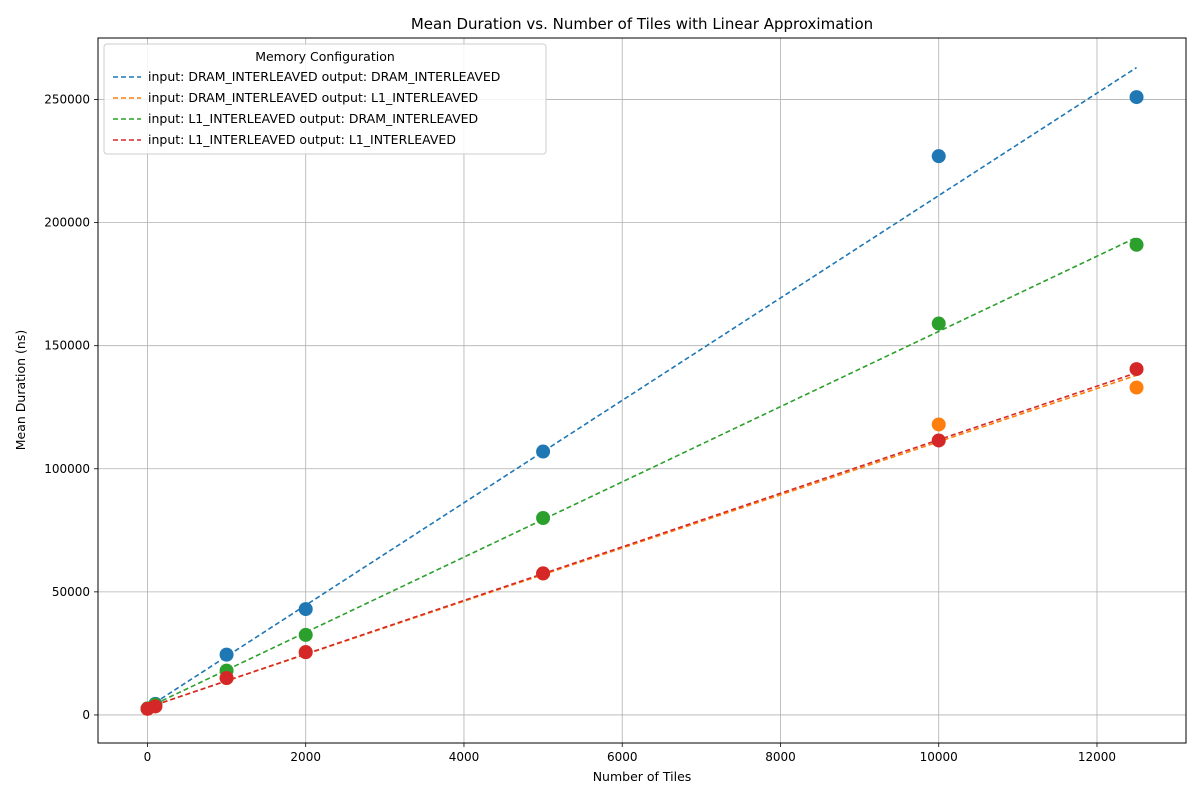 This screenshot has height=800, width=1200. What do you see at coordinates (67, 469) in the screenshot?
I see `y-tick-label: 100000` at bounding box center [67, 469].